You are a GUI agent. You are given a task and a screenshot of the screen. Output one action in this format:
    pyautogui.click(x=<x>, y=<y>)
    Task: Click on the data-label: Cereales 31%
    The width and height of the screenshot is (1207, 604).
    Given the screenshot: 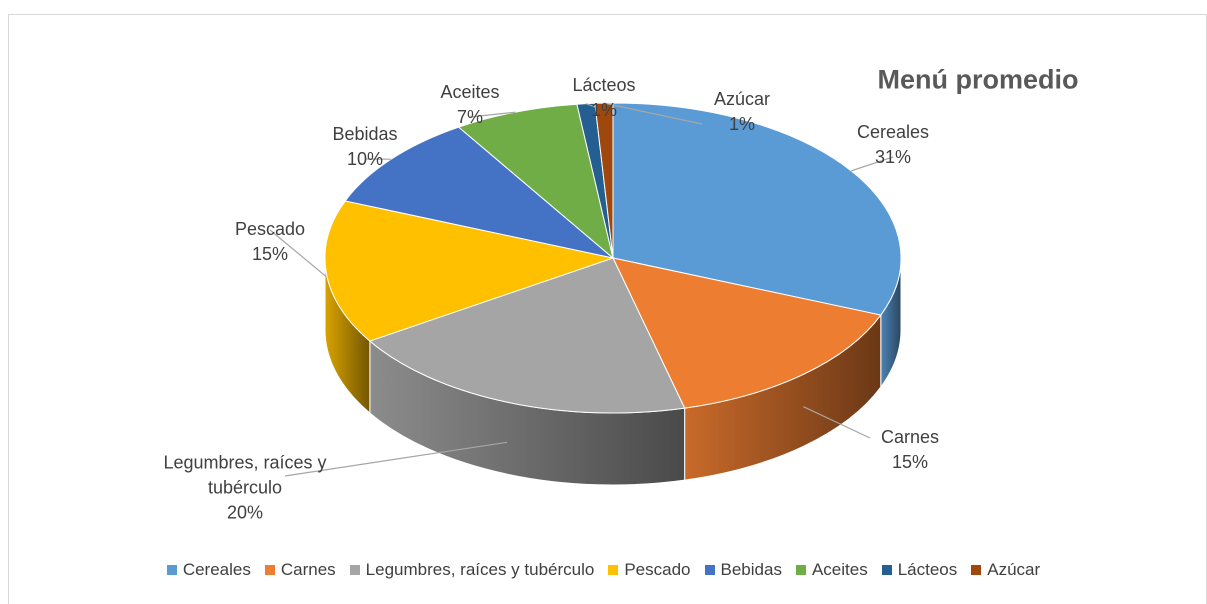 What is the action you would take?
    pyautogui.click(x=893, y=145)
    